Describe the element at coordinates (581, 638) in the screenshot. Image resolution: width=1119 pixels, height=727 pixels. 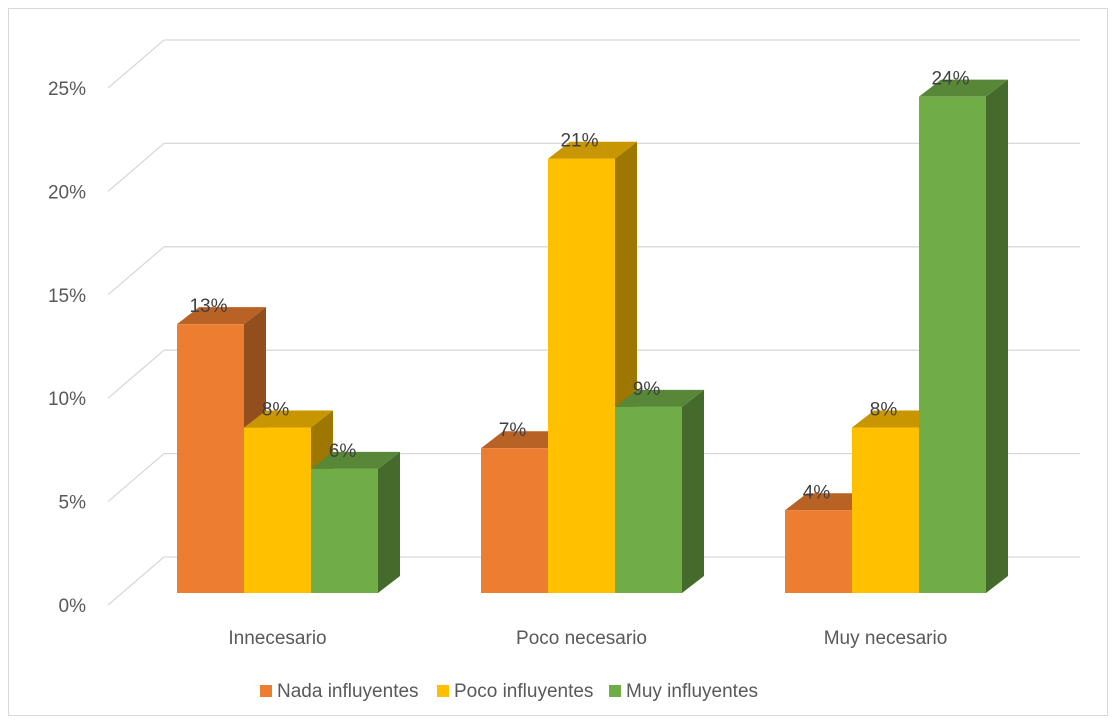
I see `x-category-label: Poco necesario` at that location.